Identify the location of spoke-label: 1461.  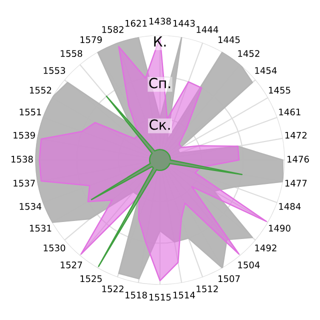
(289, 112).